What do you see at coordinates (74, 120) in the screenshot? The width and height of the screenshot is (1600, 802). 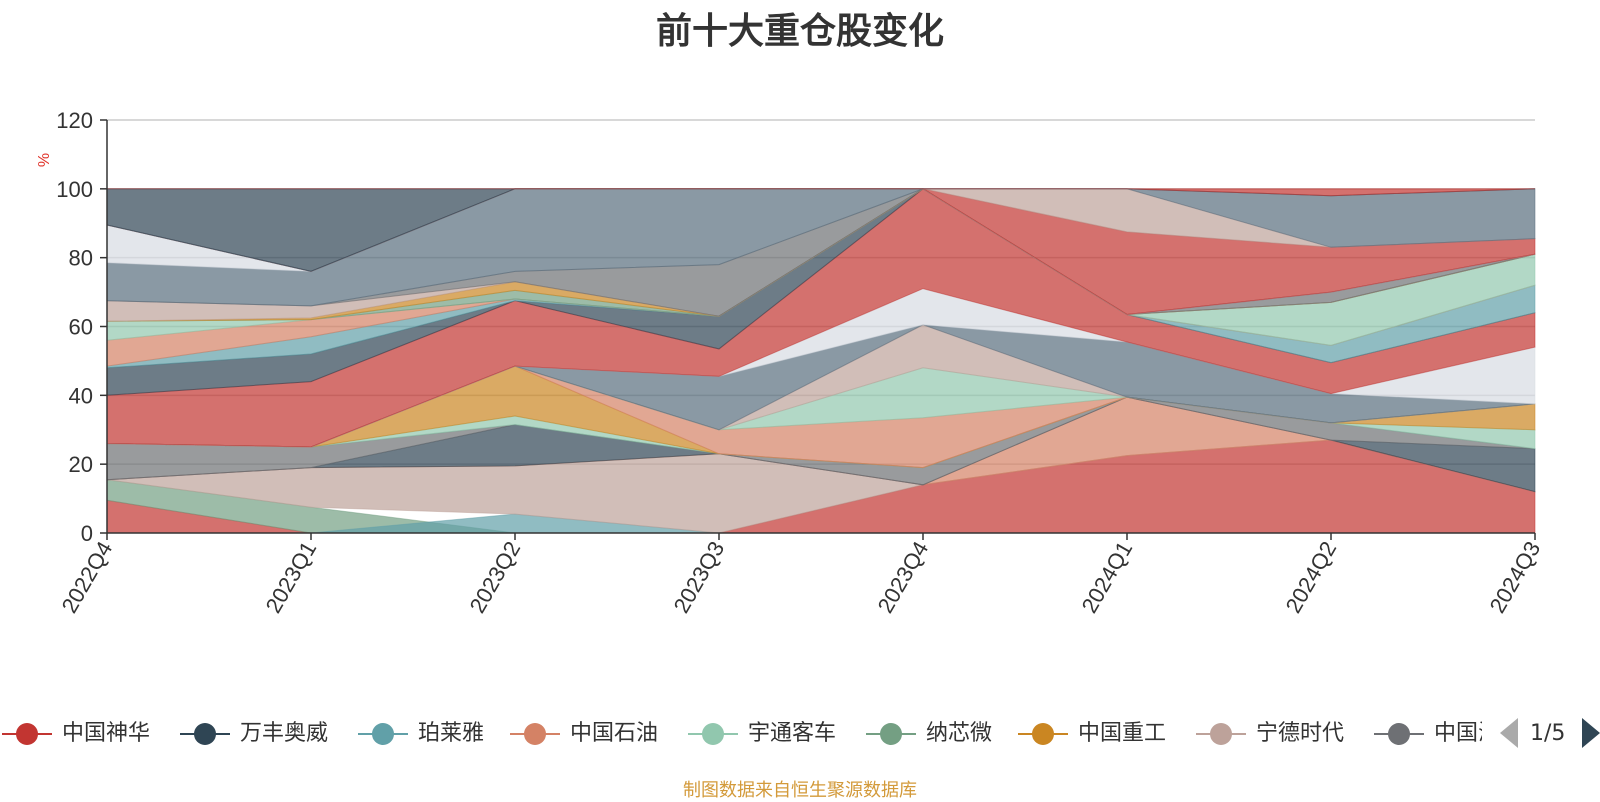 I see `y-tick-label-6: 120` at bounding box center [74, 120].